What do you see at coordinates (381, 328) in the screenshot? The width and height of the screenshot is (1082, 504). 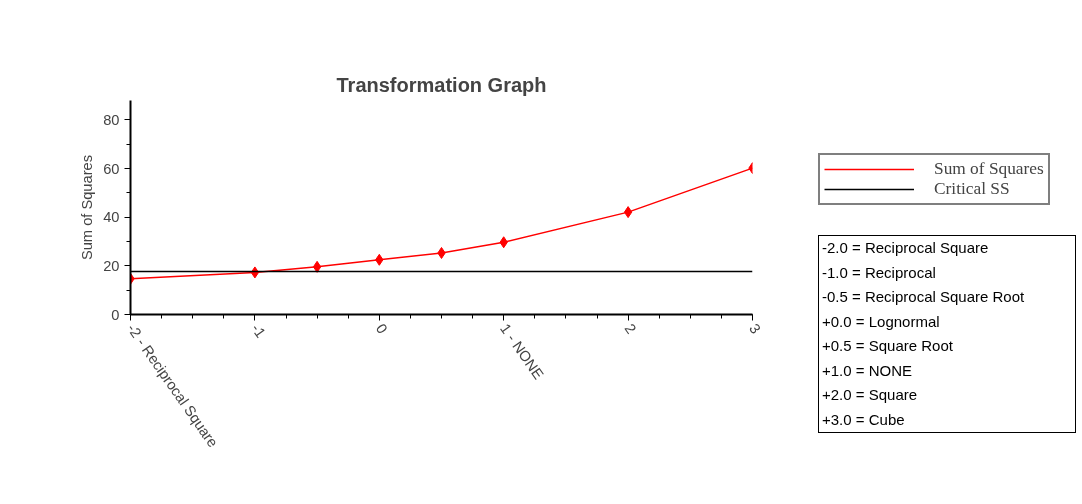 I see `x-tick-label: 0` at bounding box center [381, 328].